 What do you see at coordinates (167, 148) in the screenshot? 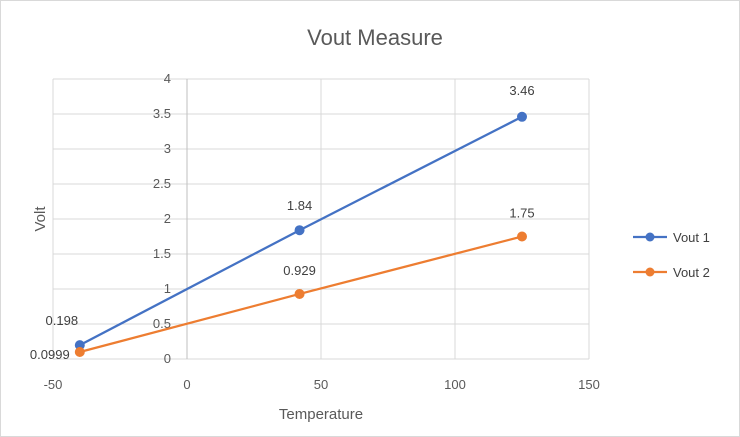
I see `y-tick-label: 3` at bounding box center [167, 148].